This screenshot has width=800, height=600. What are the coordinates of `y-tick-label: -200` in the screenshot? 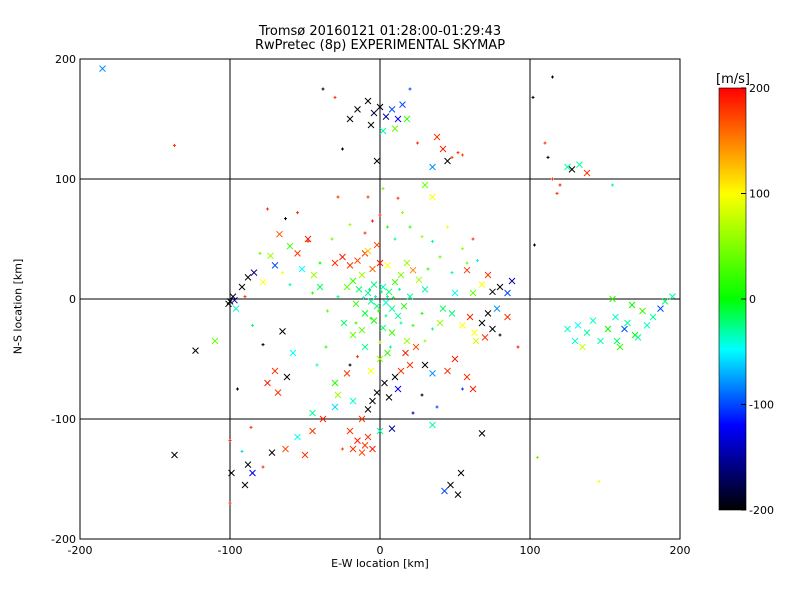 It's located at (63, 539).